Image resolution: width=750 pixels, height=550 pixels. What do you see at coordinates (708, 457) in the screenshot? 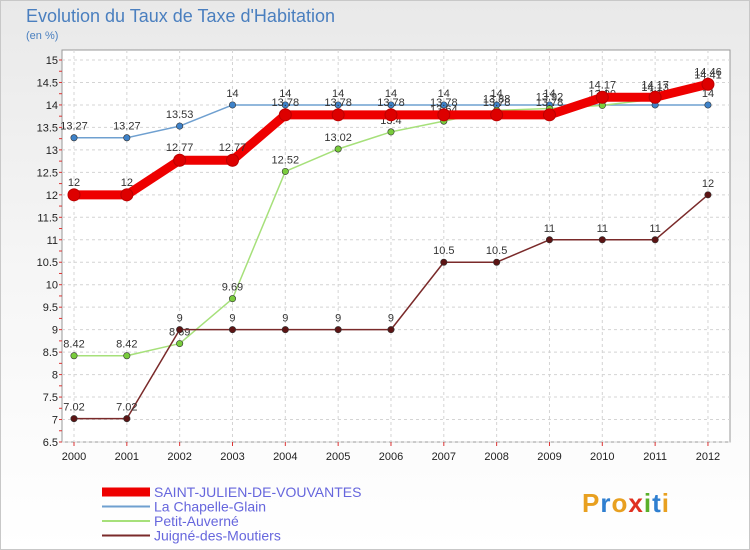
I see `x-tick-label: 2012` at bounding box center [708, 457].